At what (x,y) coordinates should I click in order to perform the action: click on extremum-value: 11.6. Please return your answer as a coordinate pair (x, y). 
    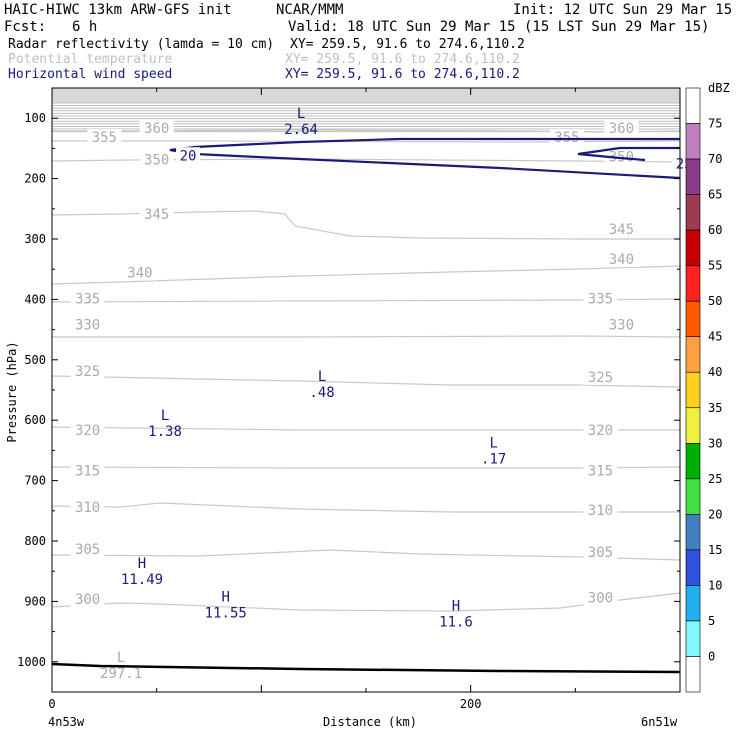
    Looking at the image, I should click on (456, 622).